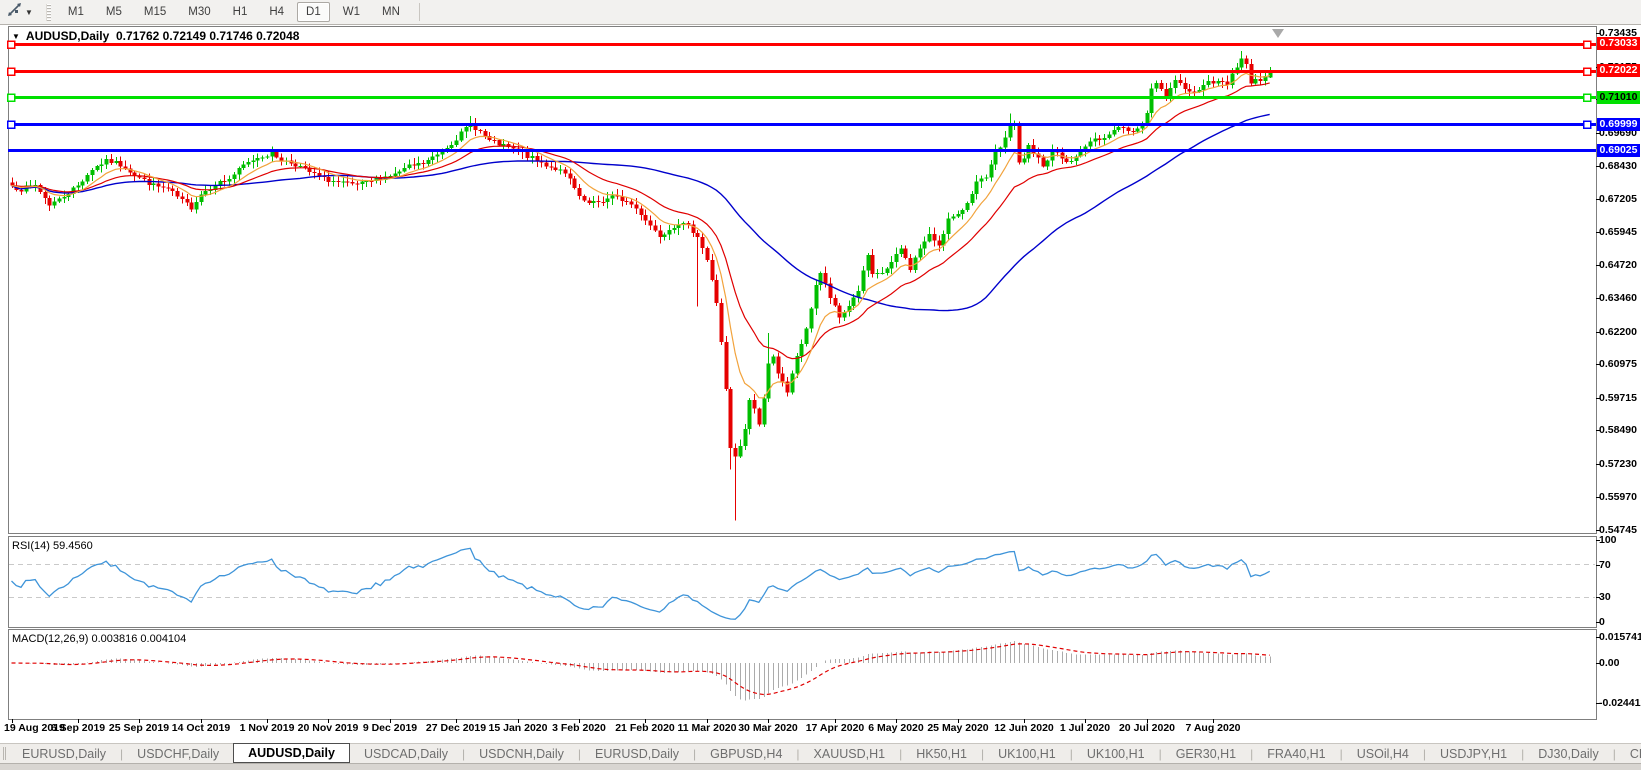 This screenshot has height=770, width=1641. Describe the element at coordinates (16, 36) in the screenshot. I see `chart-dropdown-icon: ▼` at that location.